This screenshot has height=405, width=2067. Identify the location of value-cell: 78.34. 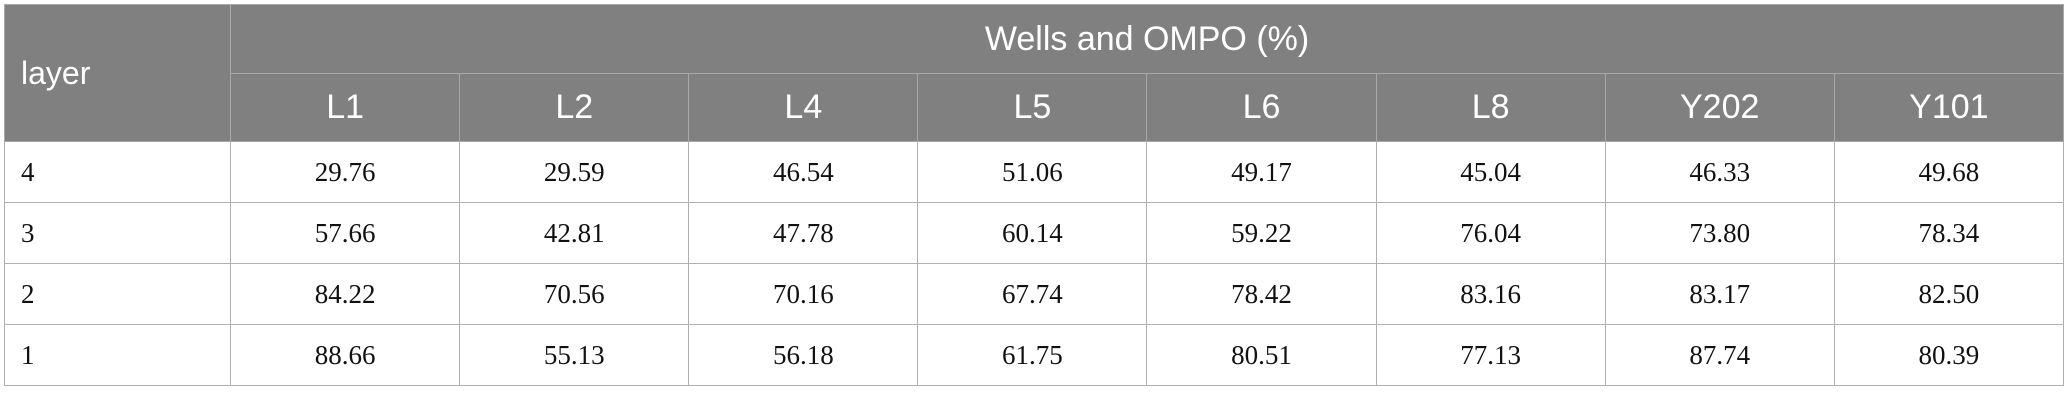
(1949, 233).